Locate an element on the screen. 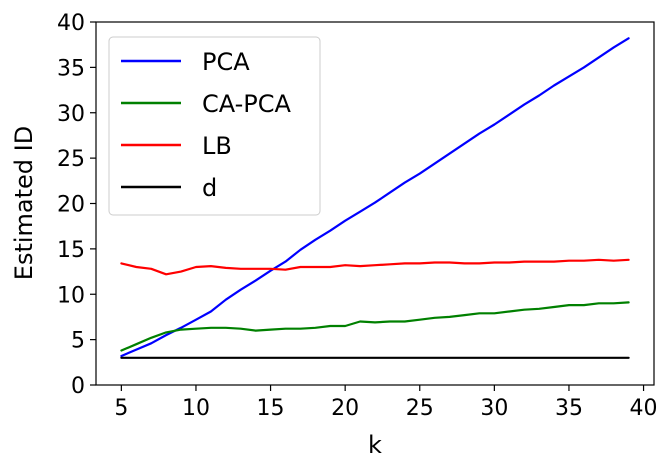  x-tick-label: 15 is located at coordinates (271, 408).